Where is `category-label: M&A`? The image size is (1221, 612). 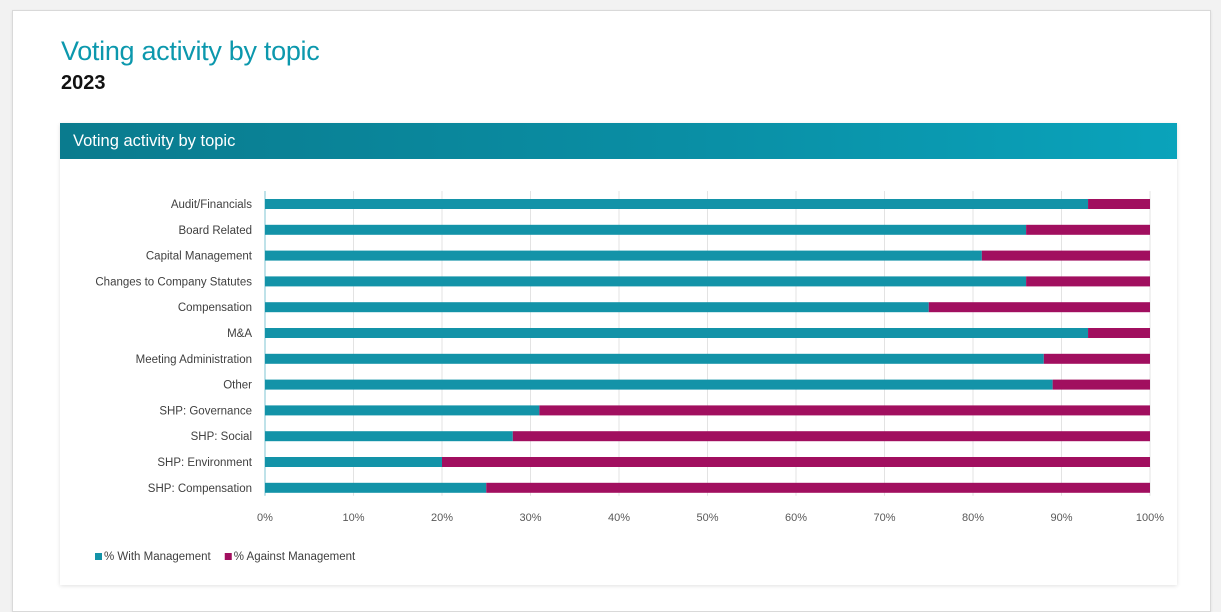 category-label: M&A is located at coordinates (239, 334).